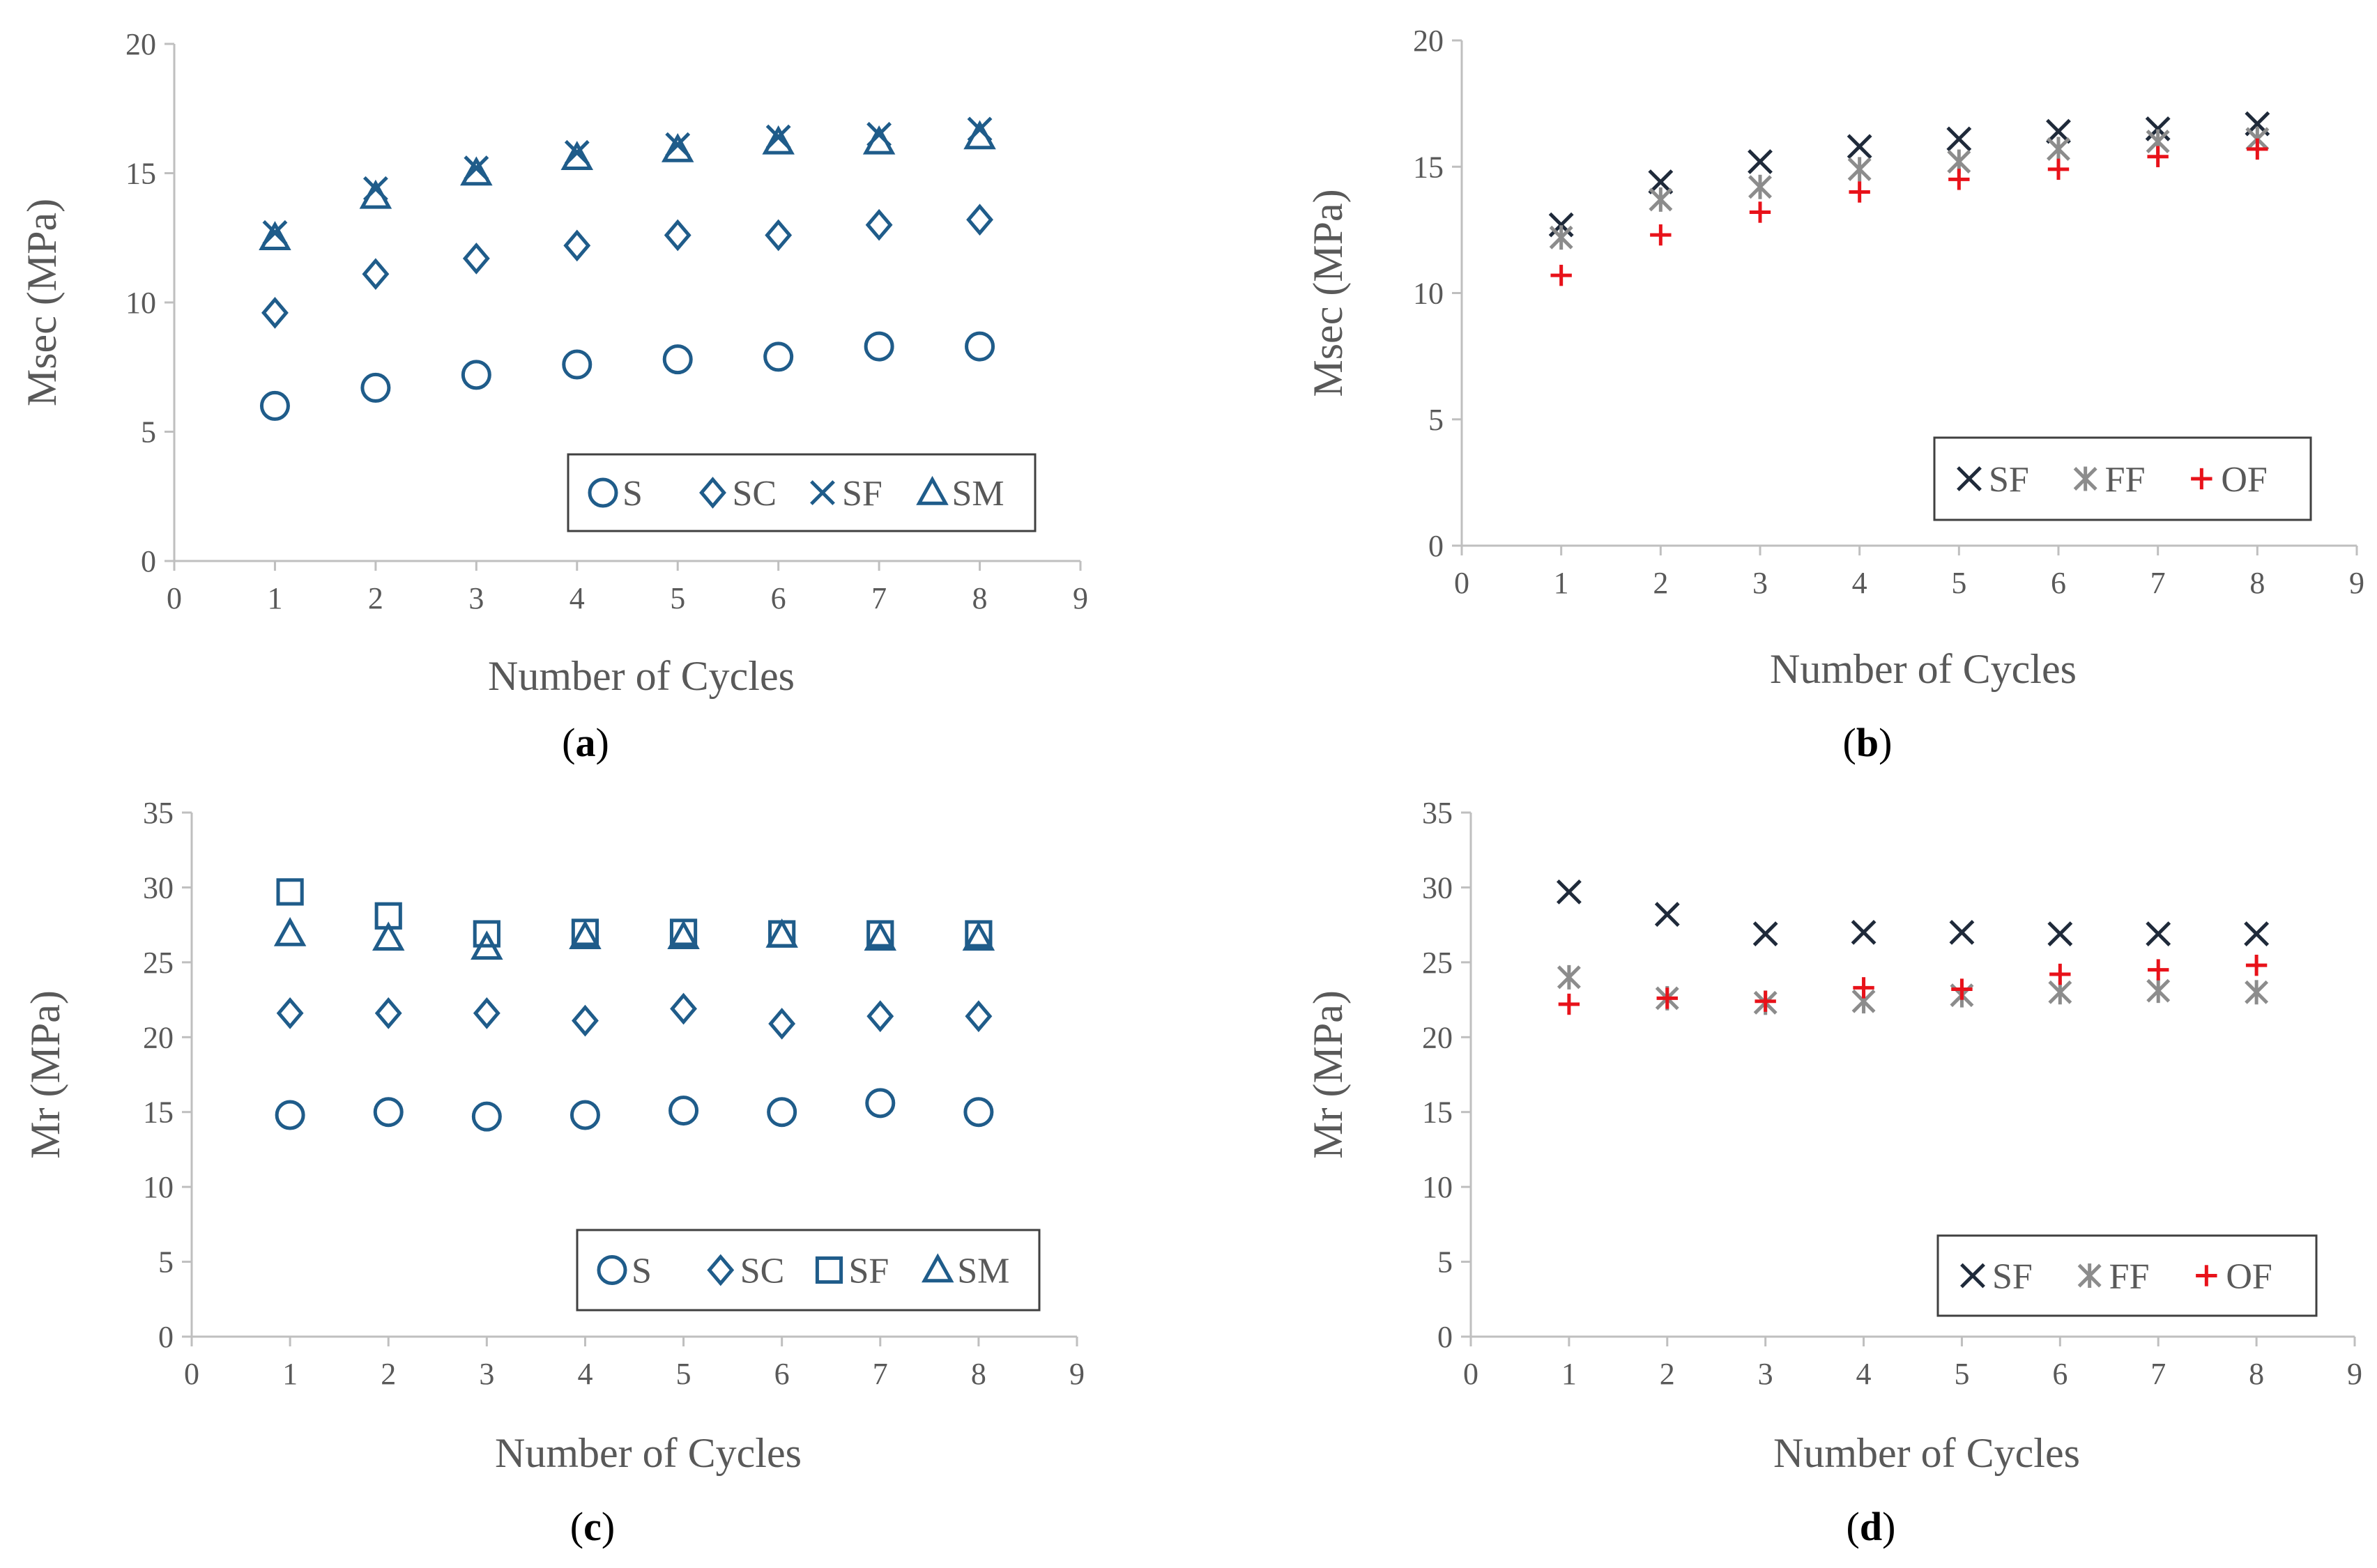 The width and height of the screenshot is (2377, 1568). What do you see at coordinates (648, 1453) in the screenshot?
I see `x-axis-title: Number of Cycles` at bounding box center [648, 1453].